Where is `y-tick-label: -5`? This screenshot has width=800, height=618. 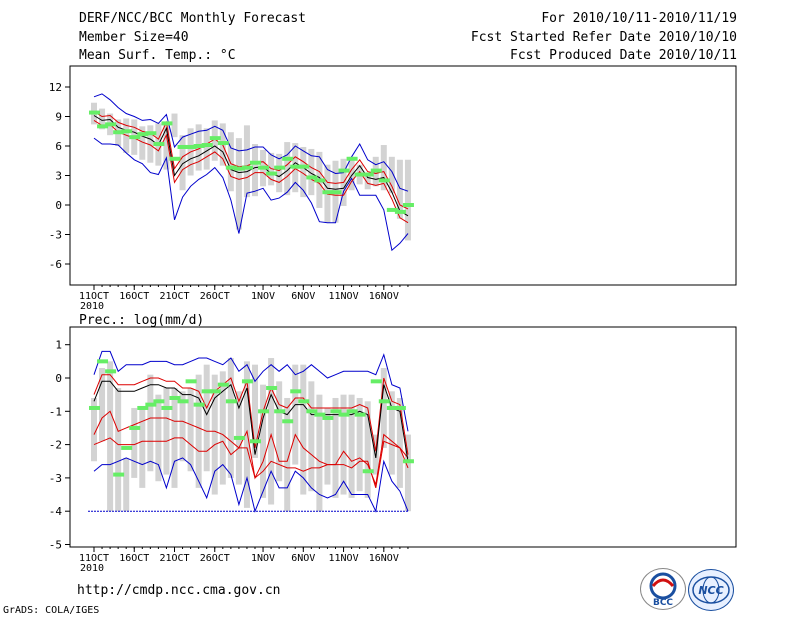 y-tick-label: -5 is located at coordinates (55, 545).